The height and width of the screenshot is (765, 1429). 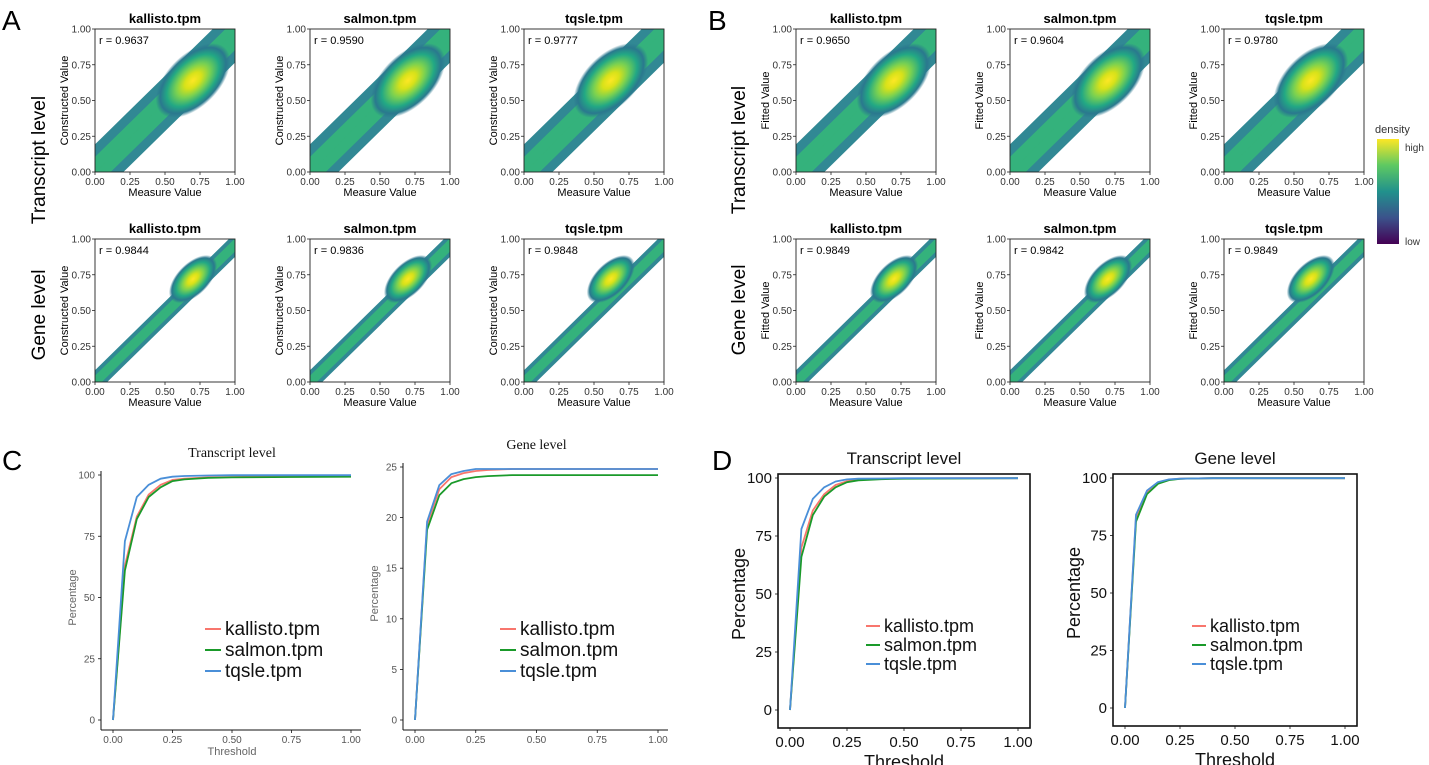 What do you see at coordinates (558, 671) in the screenshot?
I see `legend-label: tqsle.tpm` at bounding box center [558, 671].